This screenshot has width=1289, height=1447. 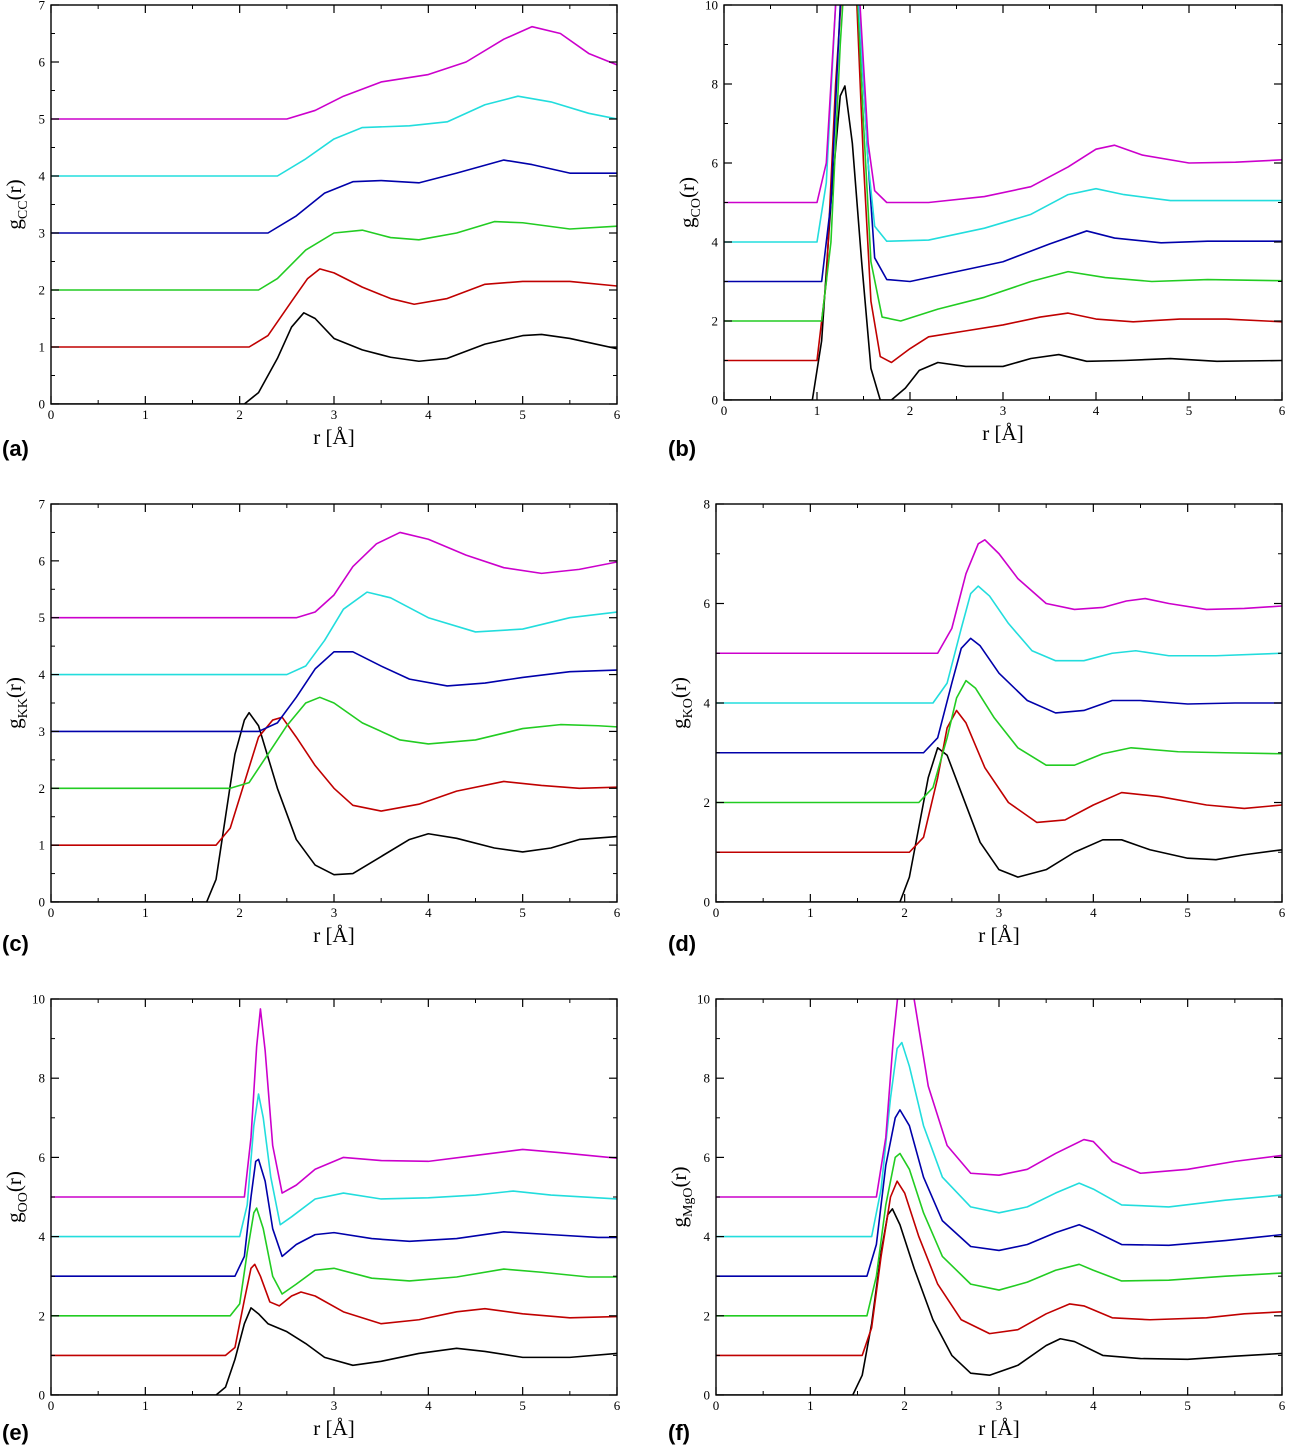 What do you see at coordinates (681, 1196) in the screenshot?
I see `y-axis-label: gMgO(r)` at bounding box center [681, 1196].